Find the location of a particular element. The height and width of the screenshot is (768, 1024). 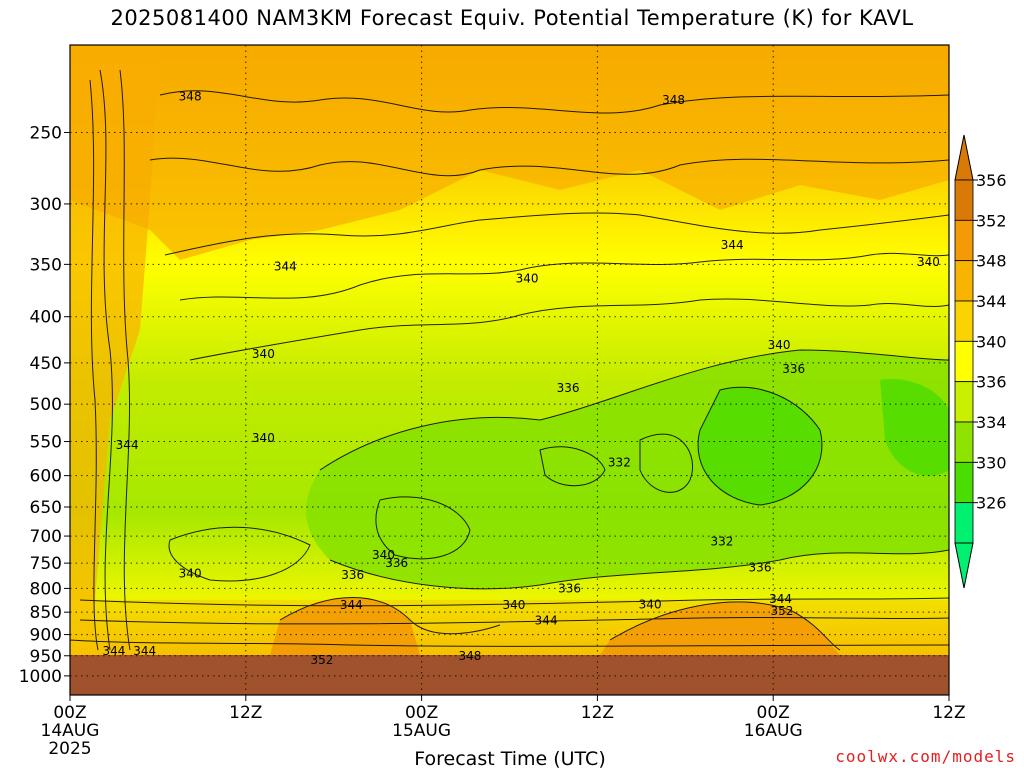

watermark: coolwx.com/models is located at coordinates (925, 756).